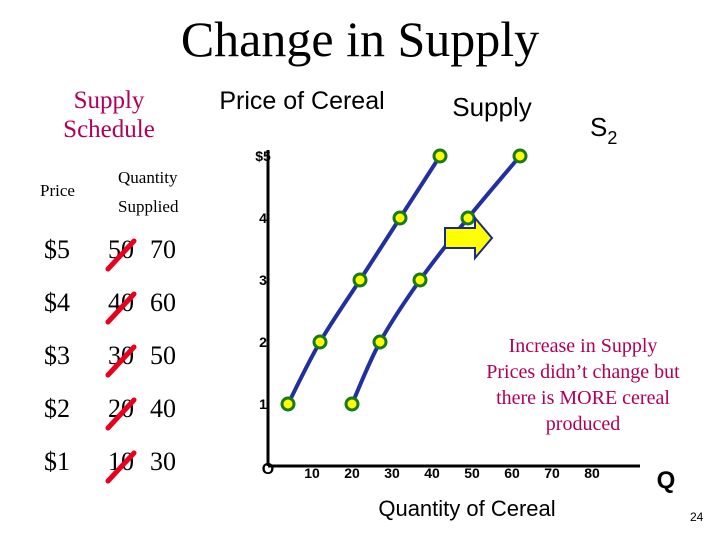 The image size is (720, 540). I want to click on quantity-column-header-line2: Supplied, so click(148, 206).